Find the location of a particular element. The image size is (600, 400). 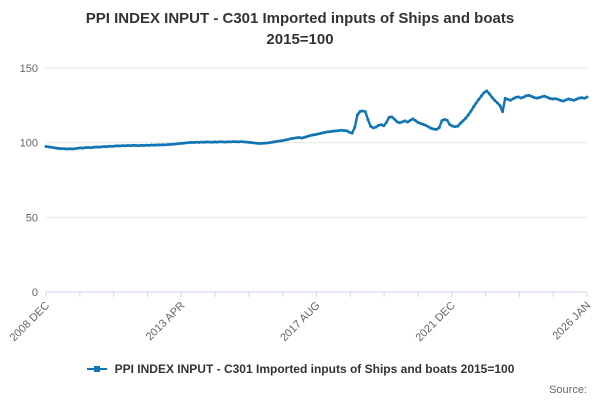

x-axis-tick-label: 2008 DEC is located at coordinates (30, 322).